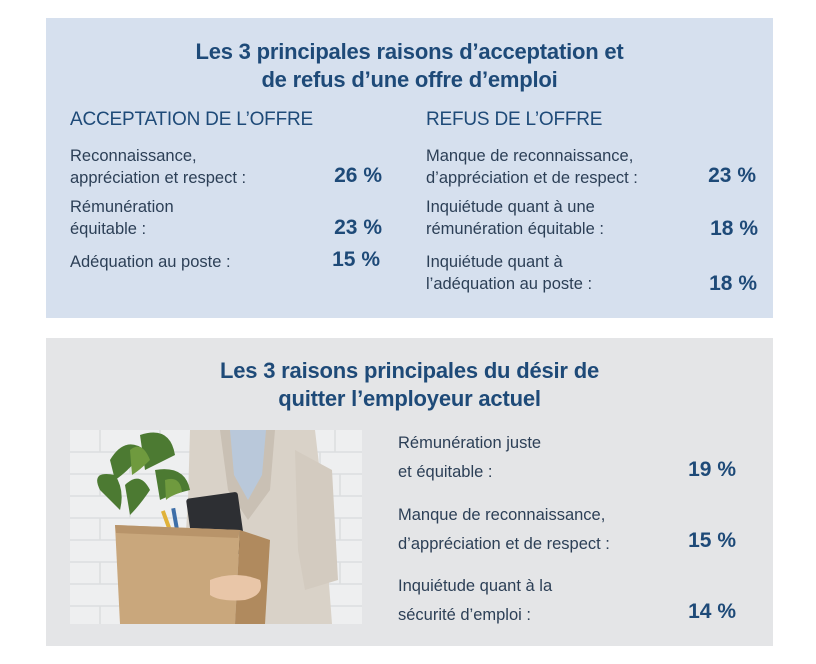 This screenshot has height=664, width=816. I want to click on label-line: sécurité d’emploi :, so click(464, 615).